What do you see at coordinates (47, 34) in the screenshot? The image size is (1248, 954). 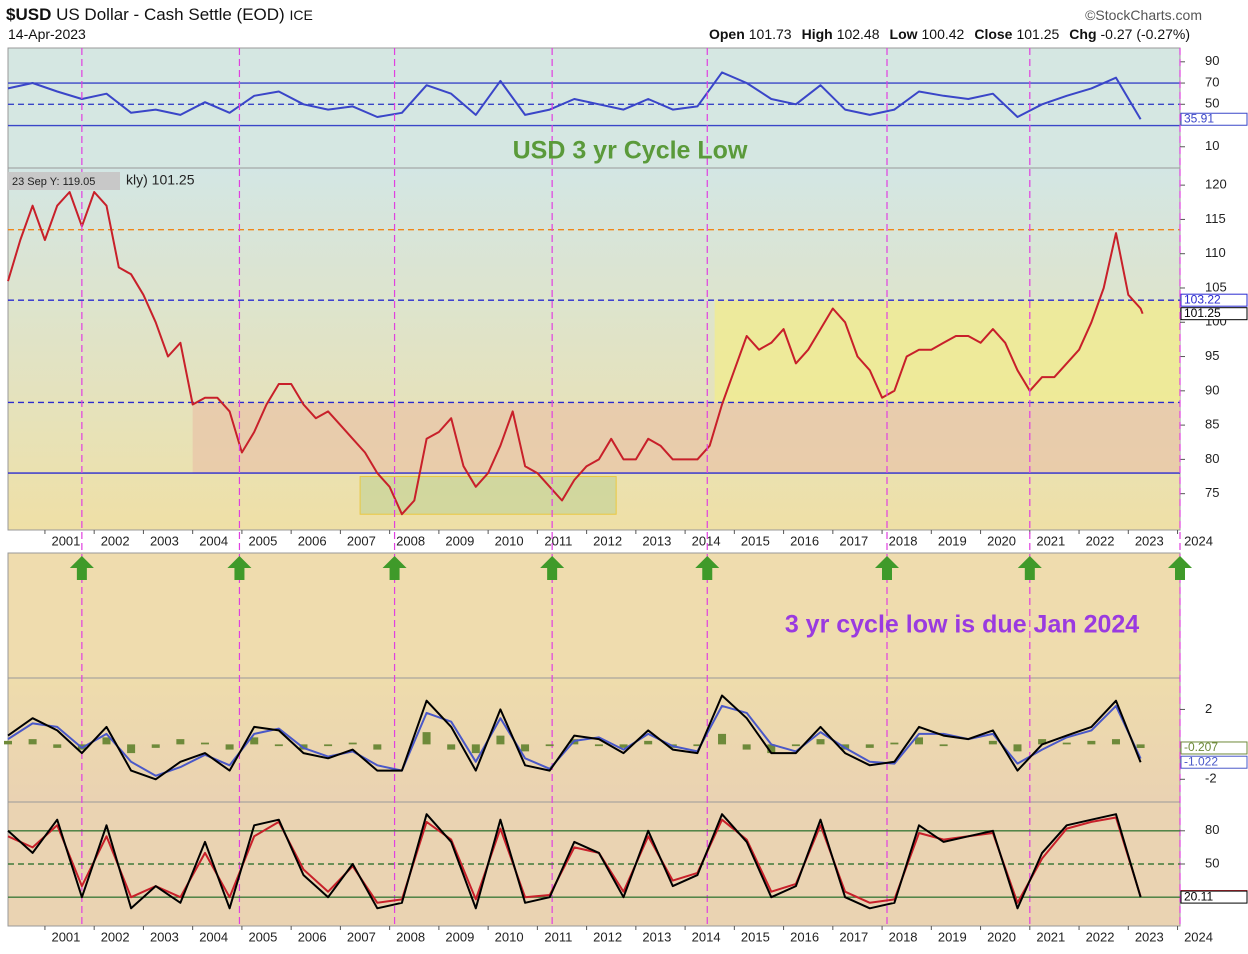 I see `date: 14-Apr-2023` at bounding box center [47, 34].